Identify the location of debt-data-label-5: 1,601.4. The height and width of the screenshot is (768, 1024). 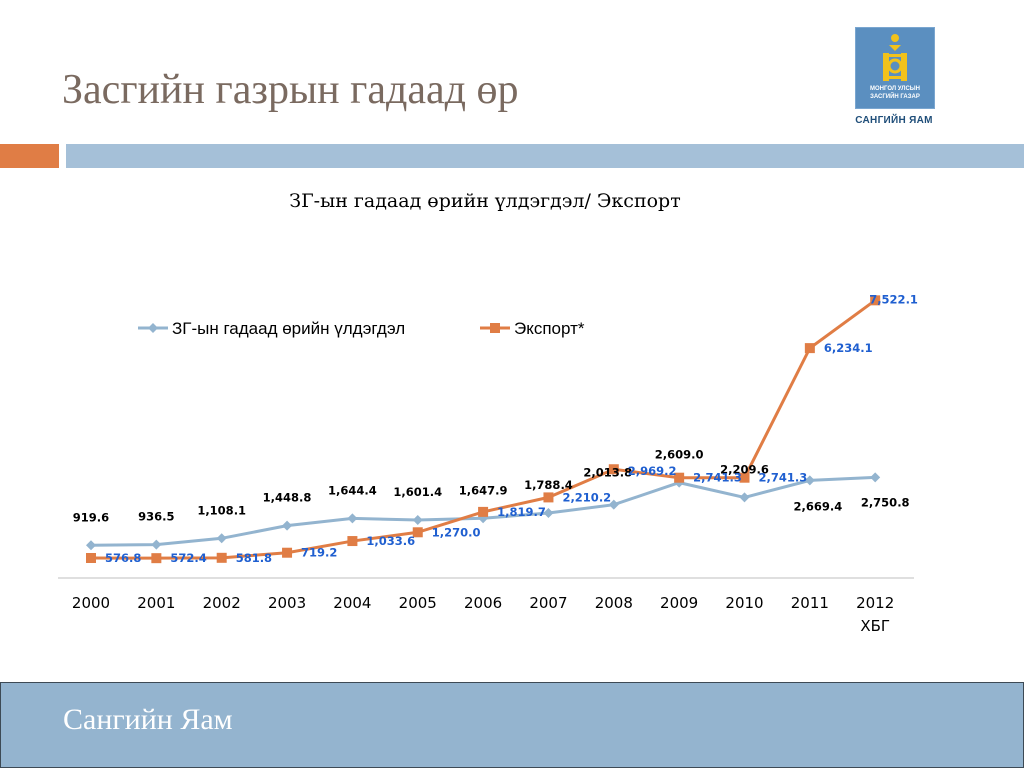
(417, 492).